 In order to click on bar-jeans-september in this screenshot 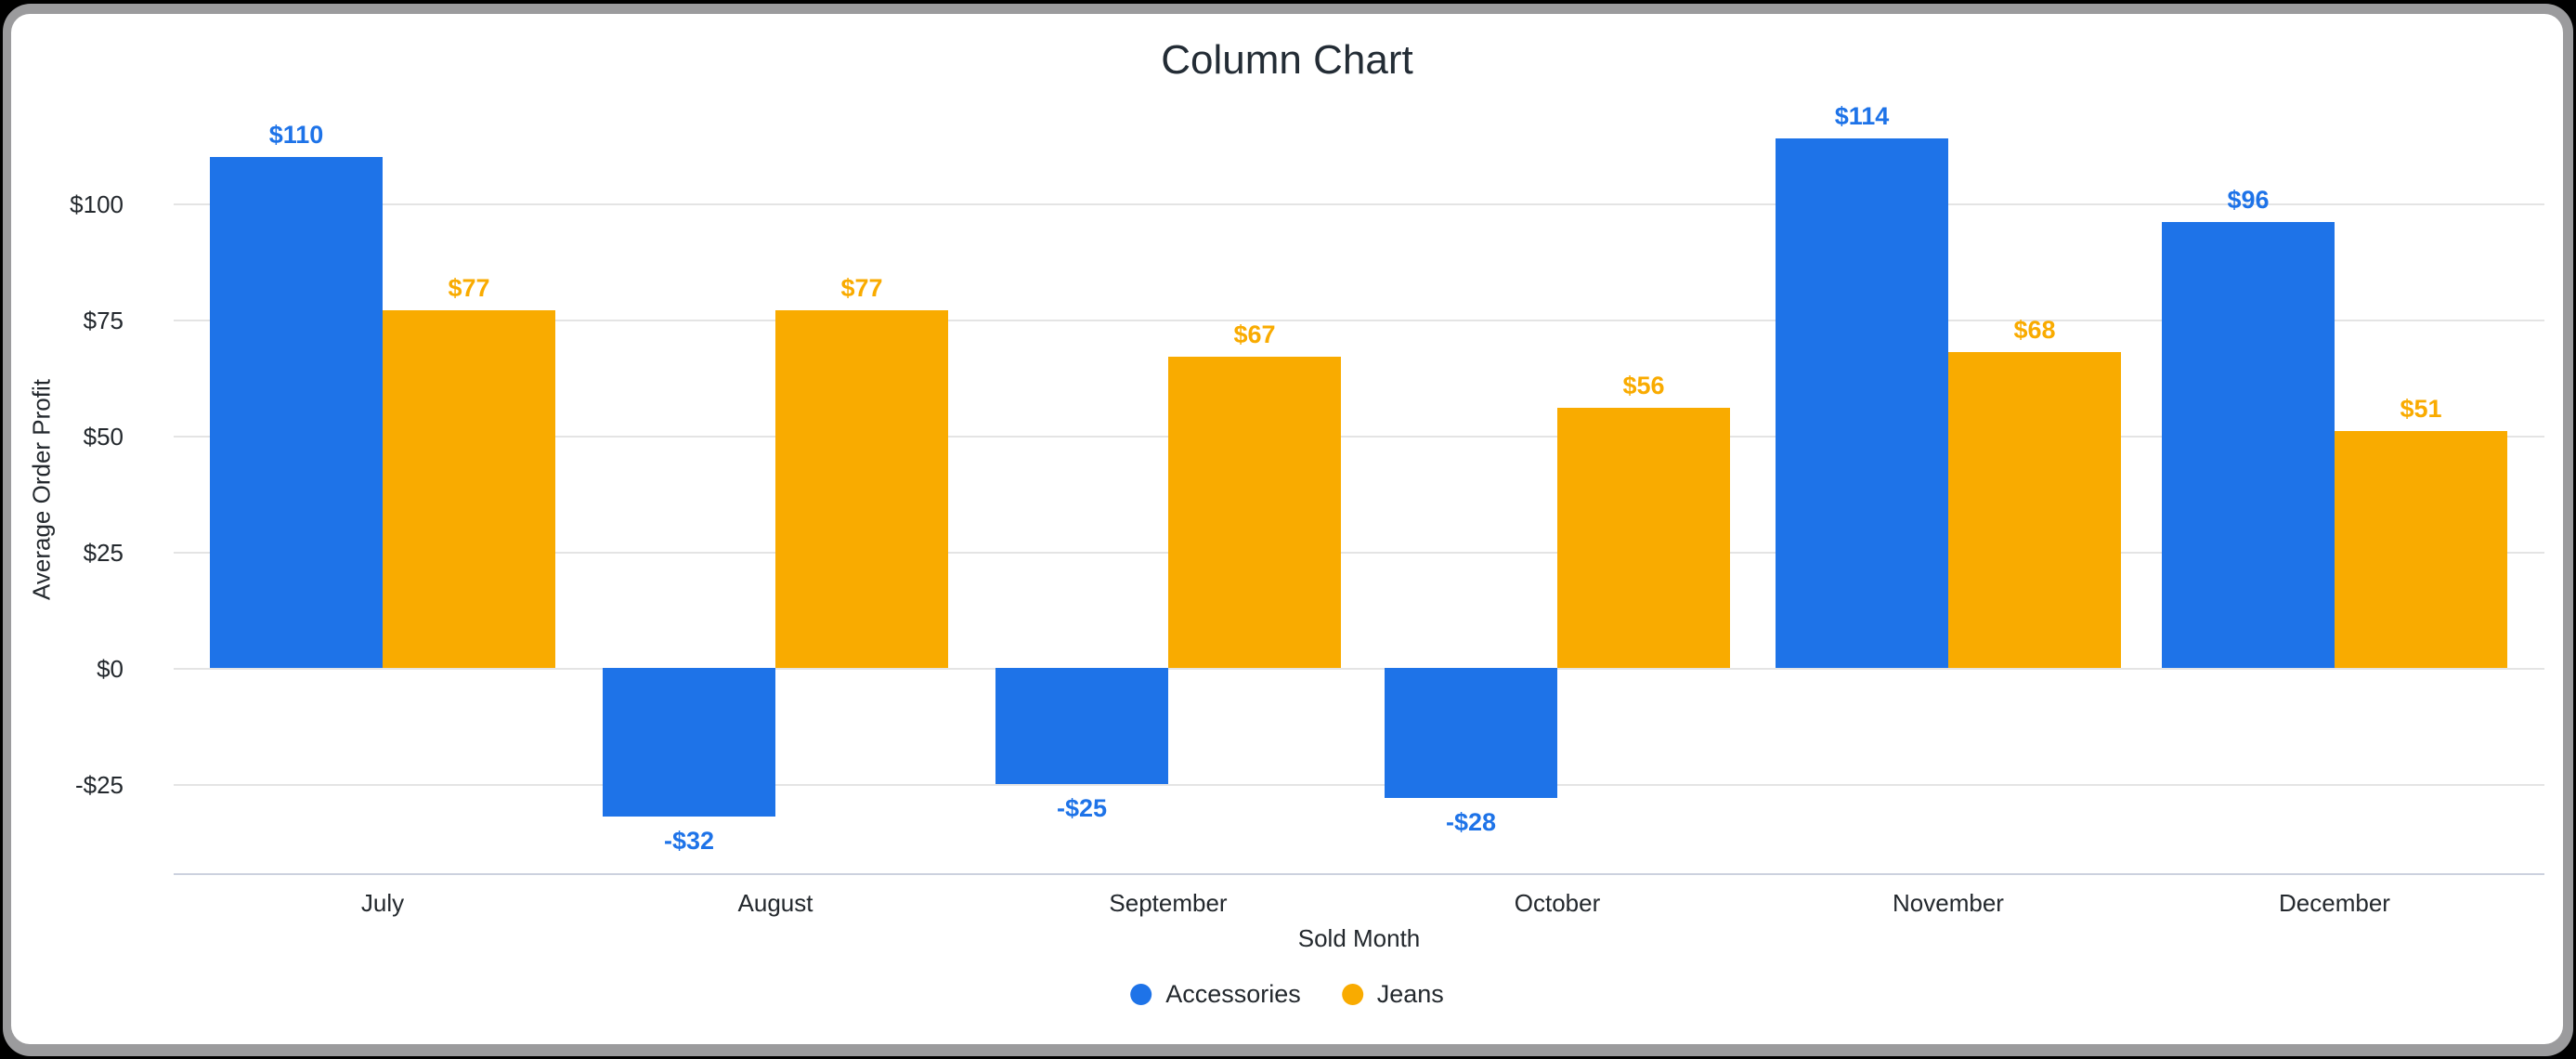, I will do `click(1254, 512)`.